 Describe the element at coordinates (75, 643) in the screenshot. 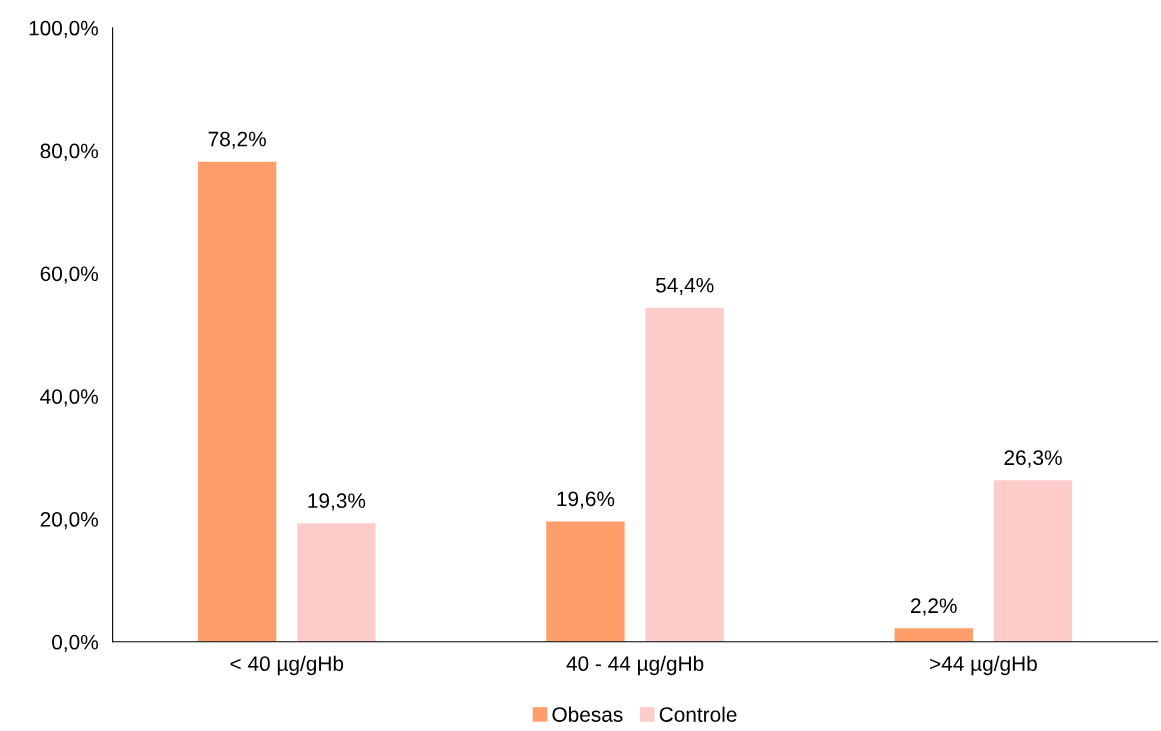

I see `y-tick-label: 0,0%` at that location.